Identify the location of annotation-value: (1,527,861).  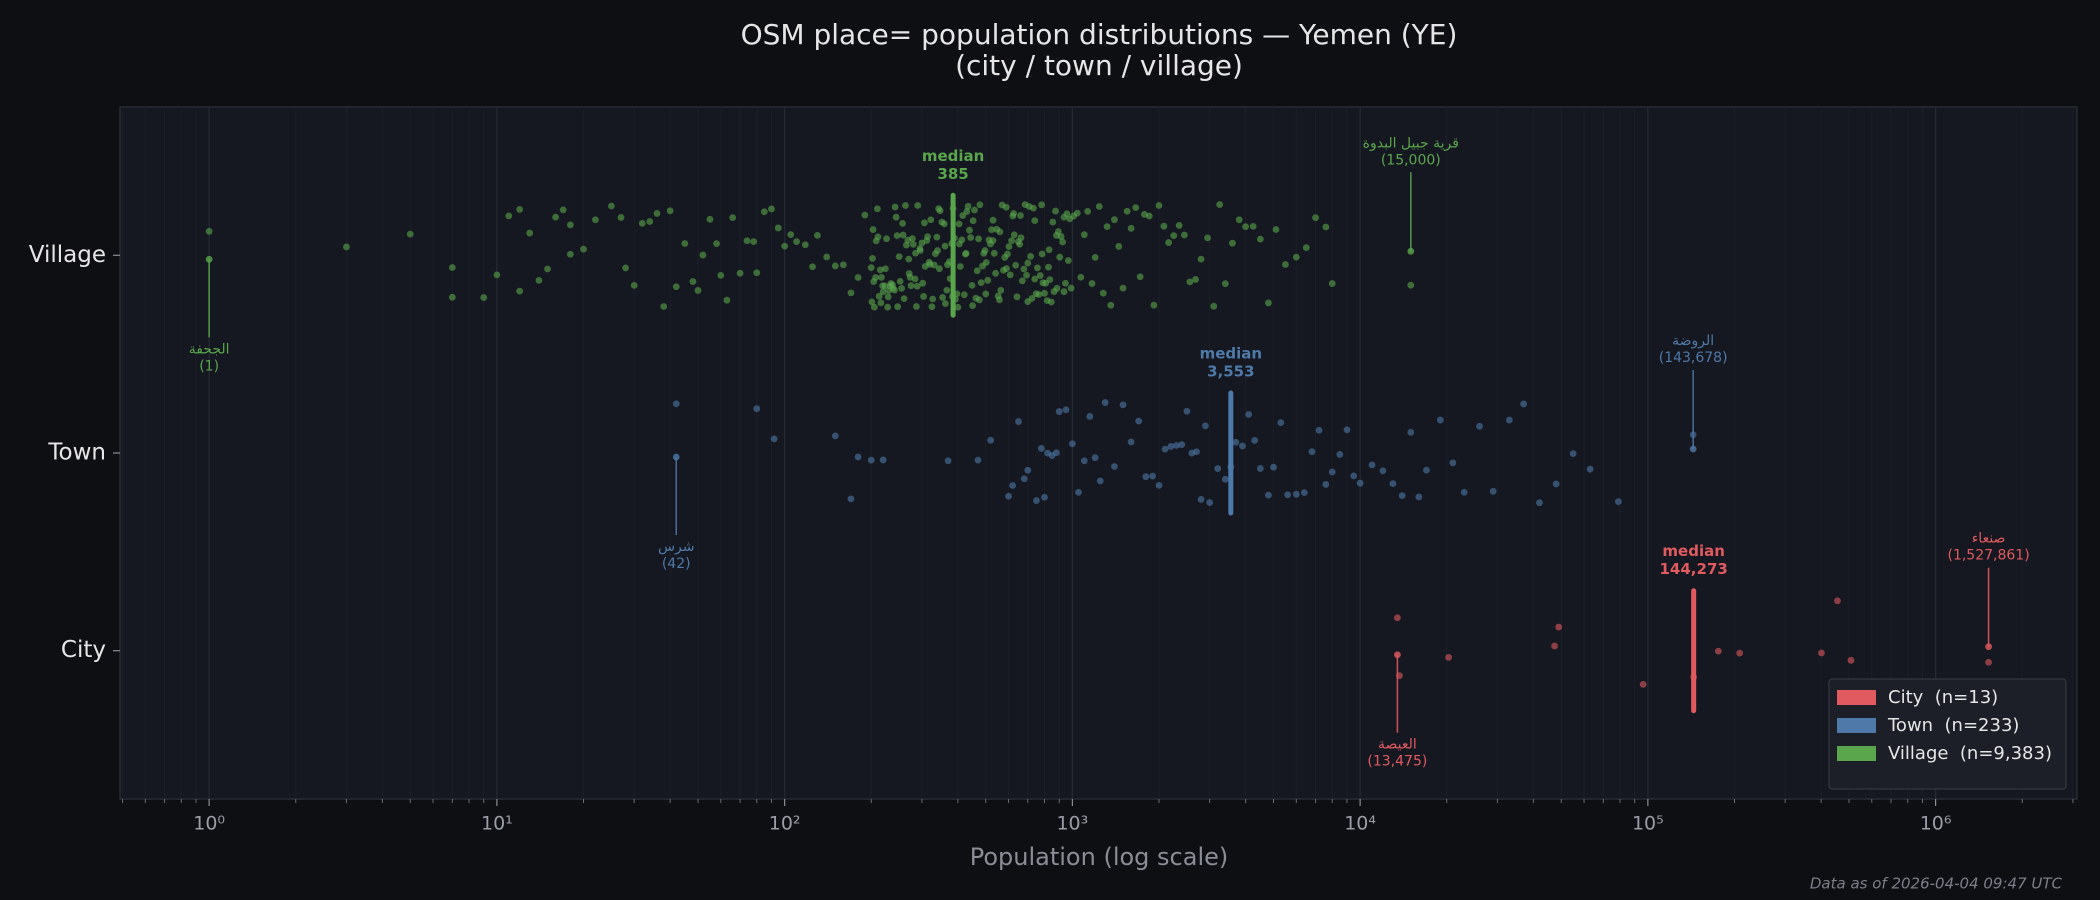
(1988, 556).